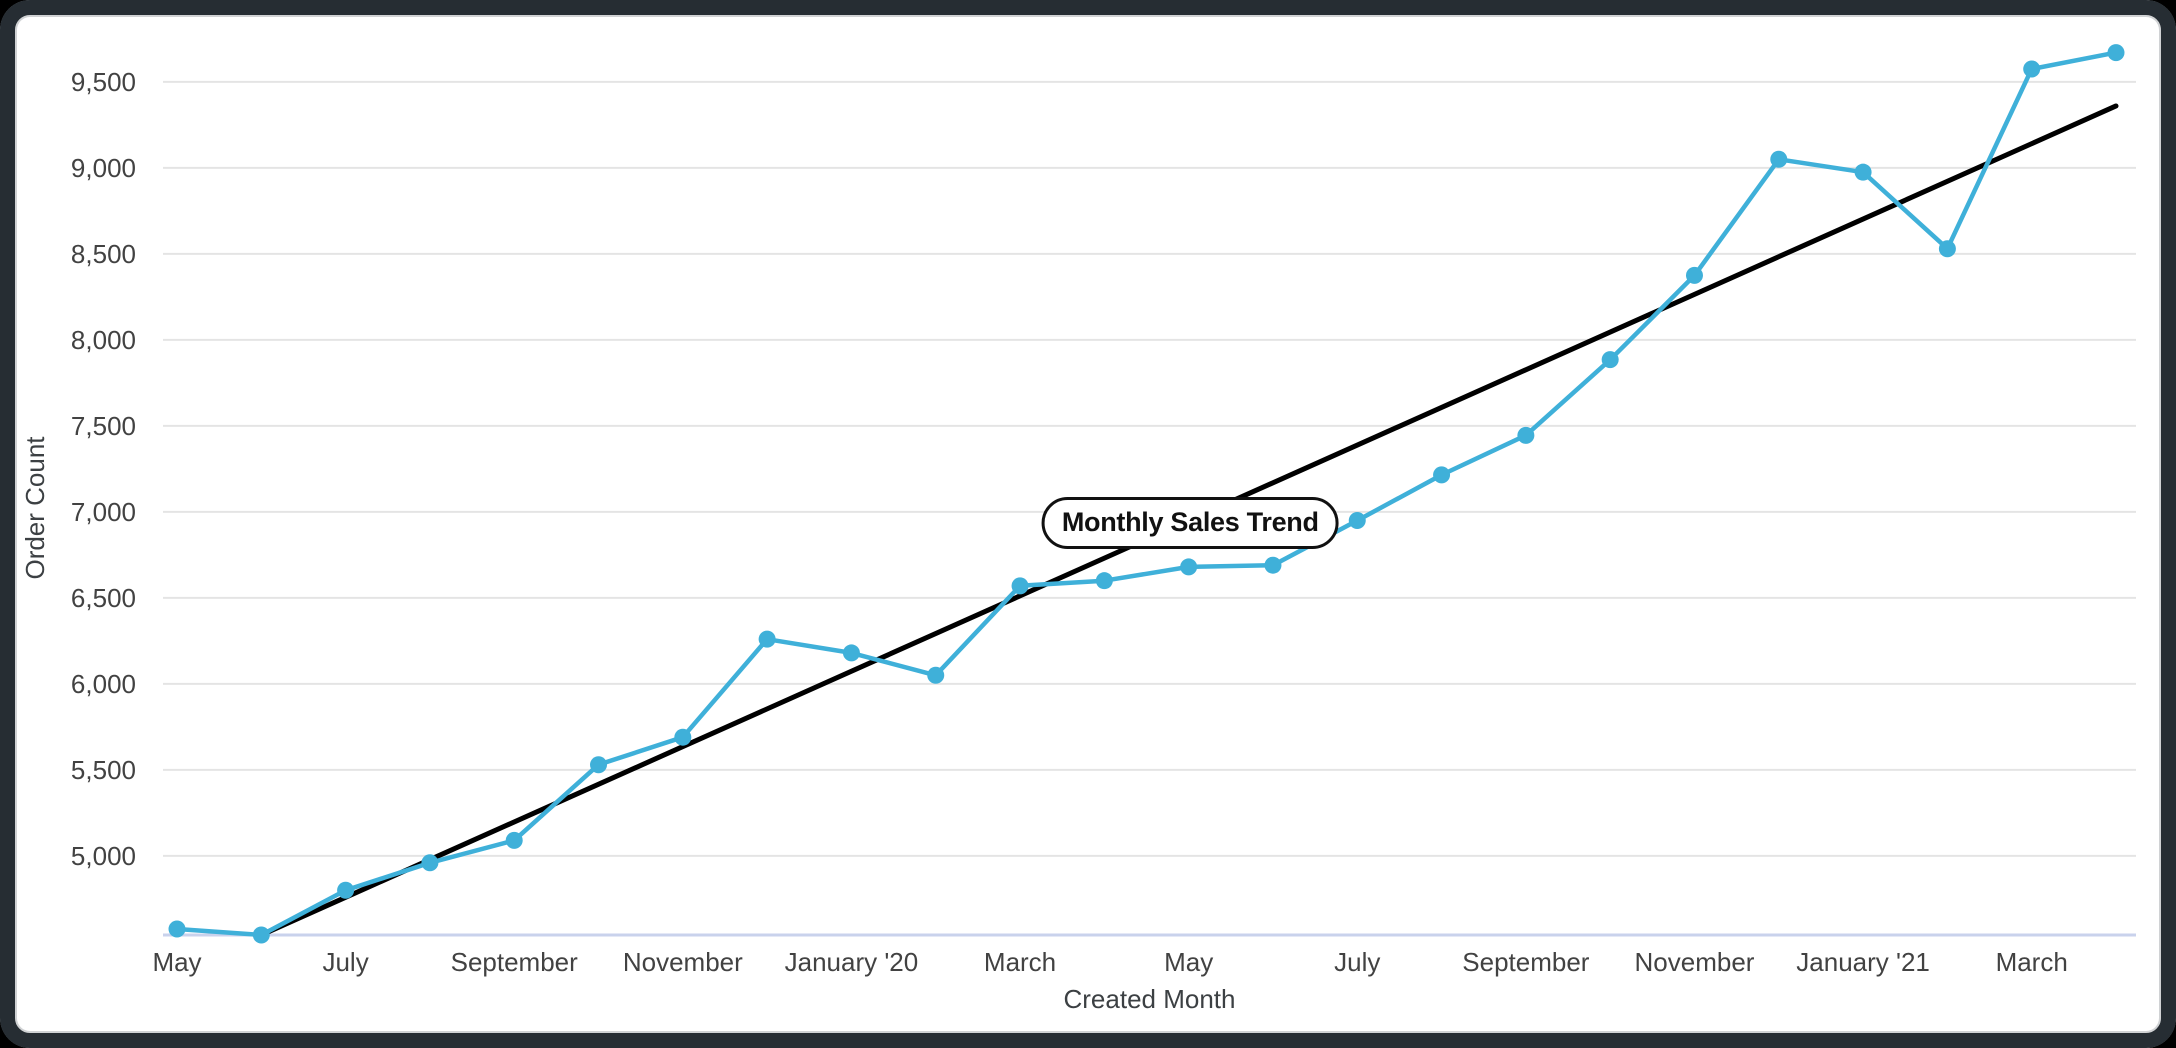  Describe the element at coordinates (103, 168) in the screenshot. I see `y-tick-label: 9,000` at that location.